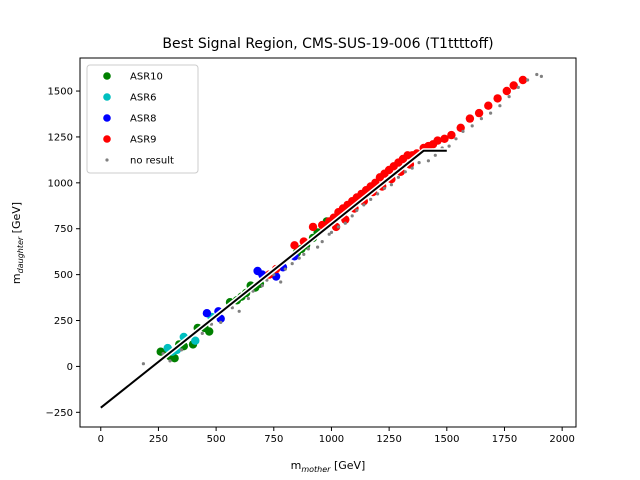  I want to click on y-tick-label: 1000, so click(60, 183).